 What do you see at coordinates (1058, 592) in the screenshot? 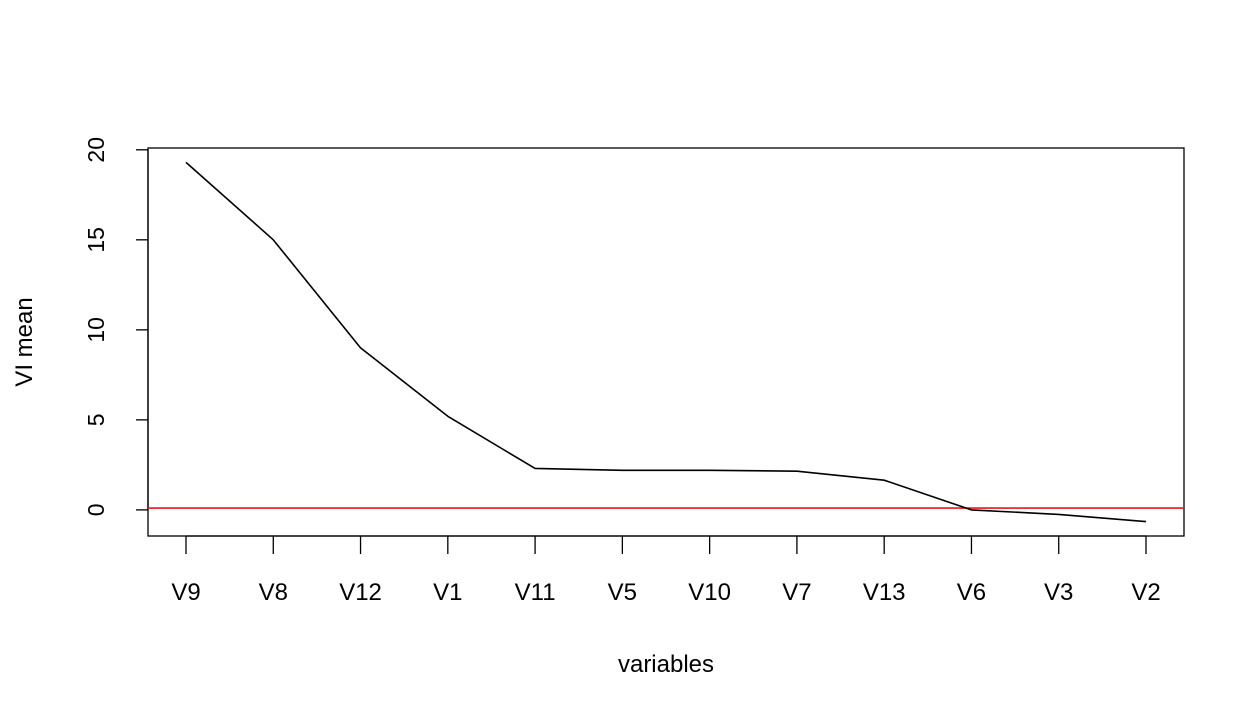
I see `x-tick-label: V3` at bounding box center [1058, 592].